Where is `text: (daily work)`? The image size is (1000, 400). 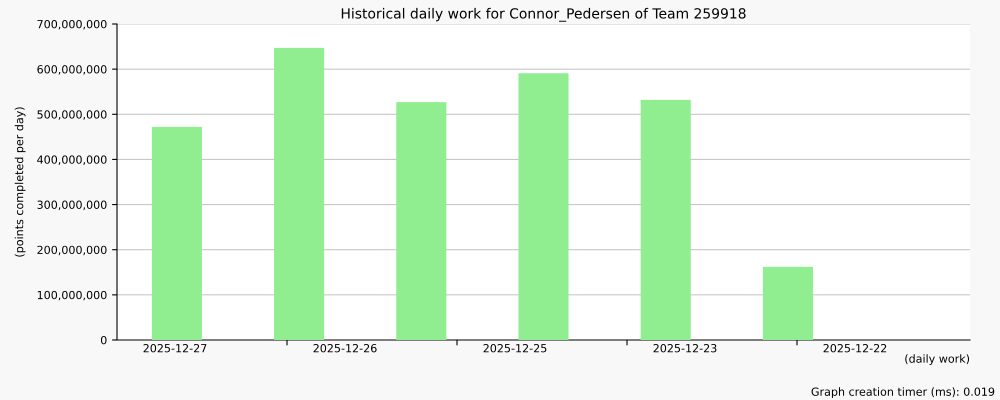
text: (daily work) is located at coordinates (937, 359).